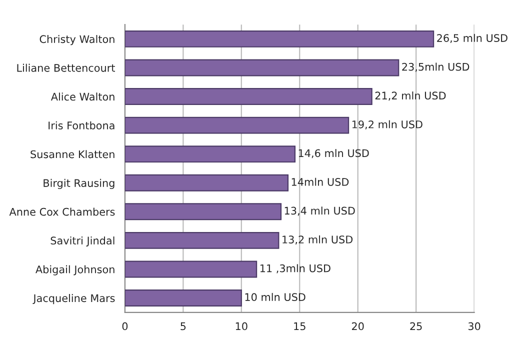  What do you see at coordinates (72, 154) in the screenshot?
I see `y-tick-label: Susanne Klatten` at bounding box center [72, 154].